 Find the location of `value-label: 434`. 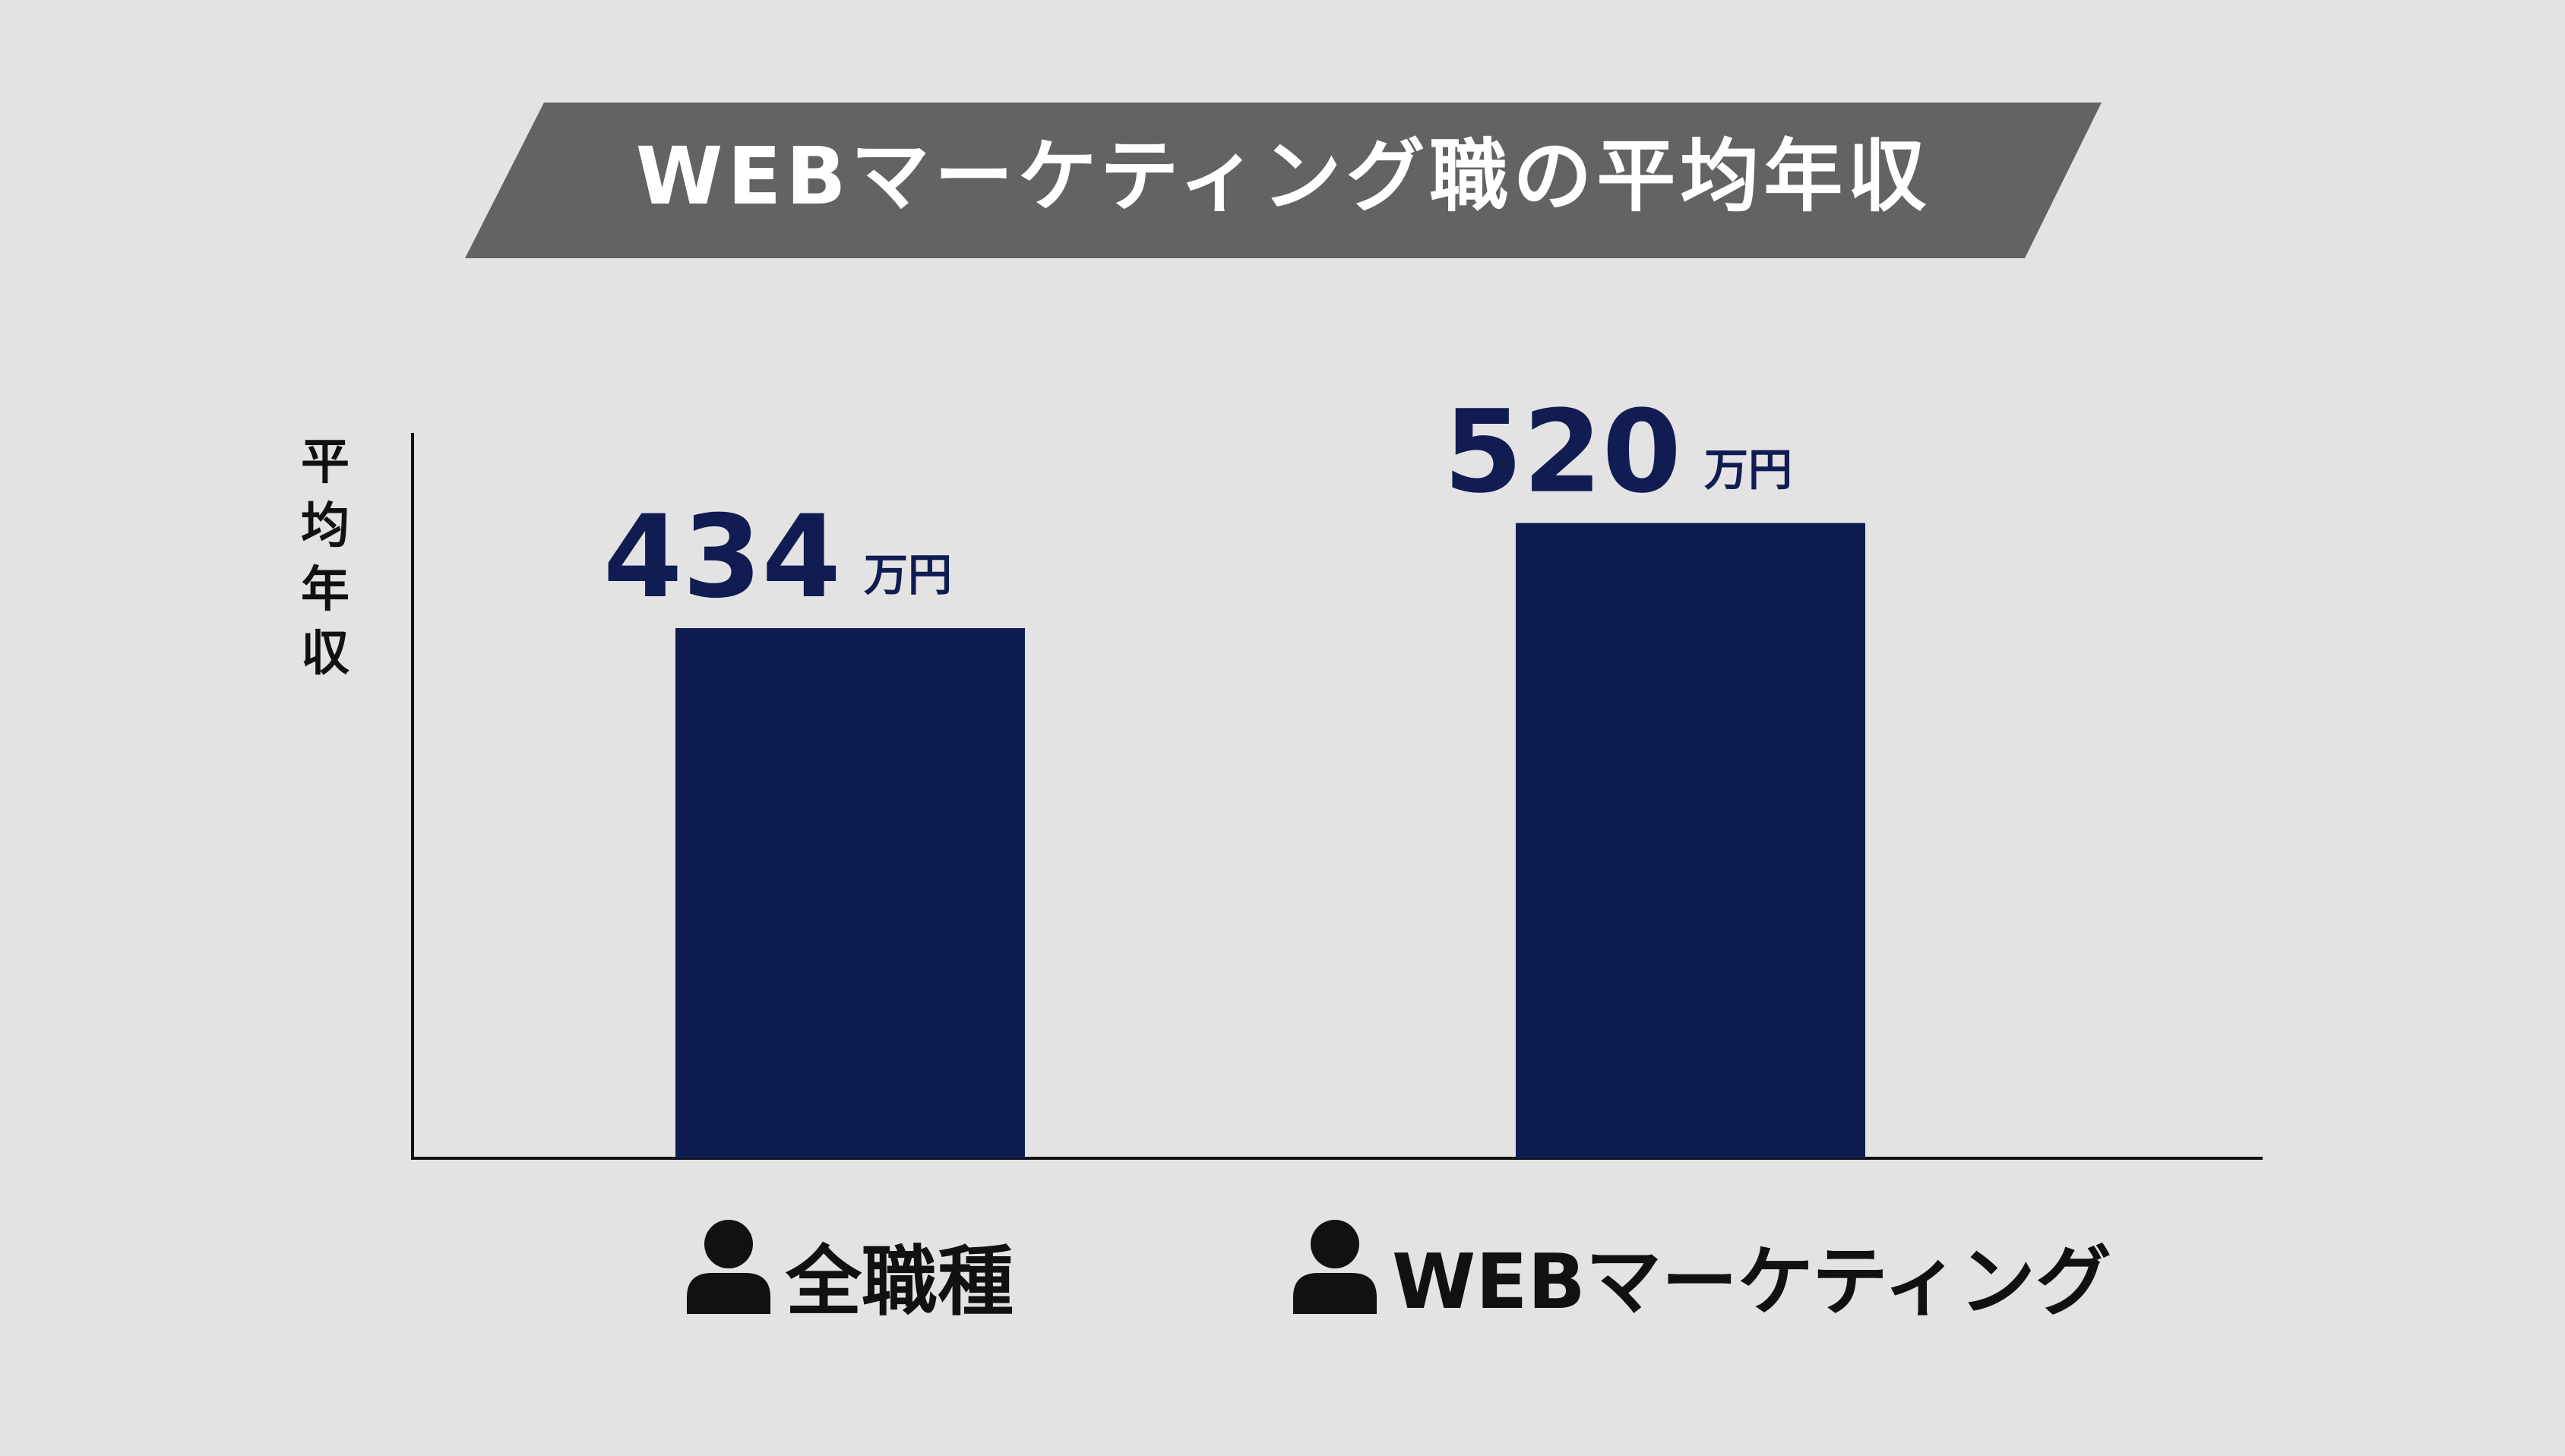

value-label: 434 is located at coordinates (722, 557).